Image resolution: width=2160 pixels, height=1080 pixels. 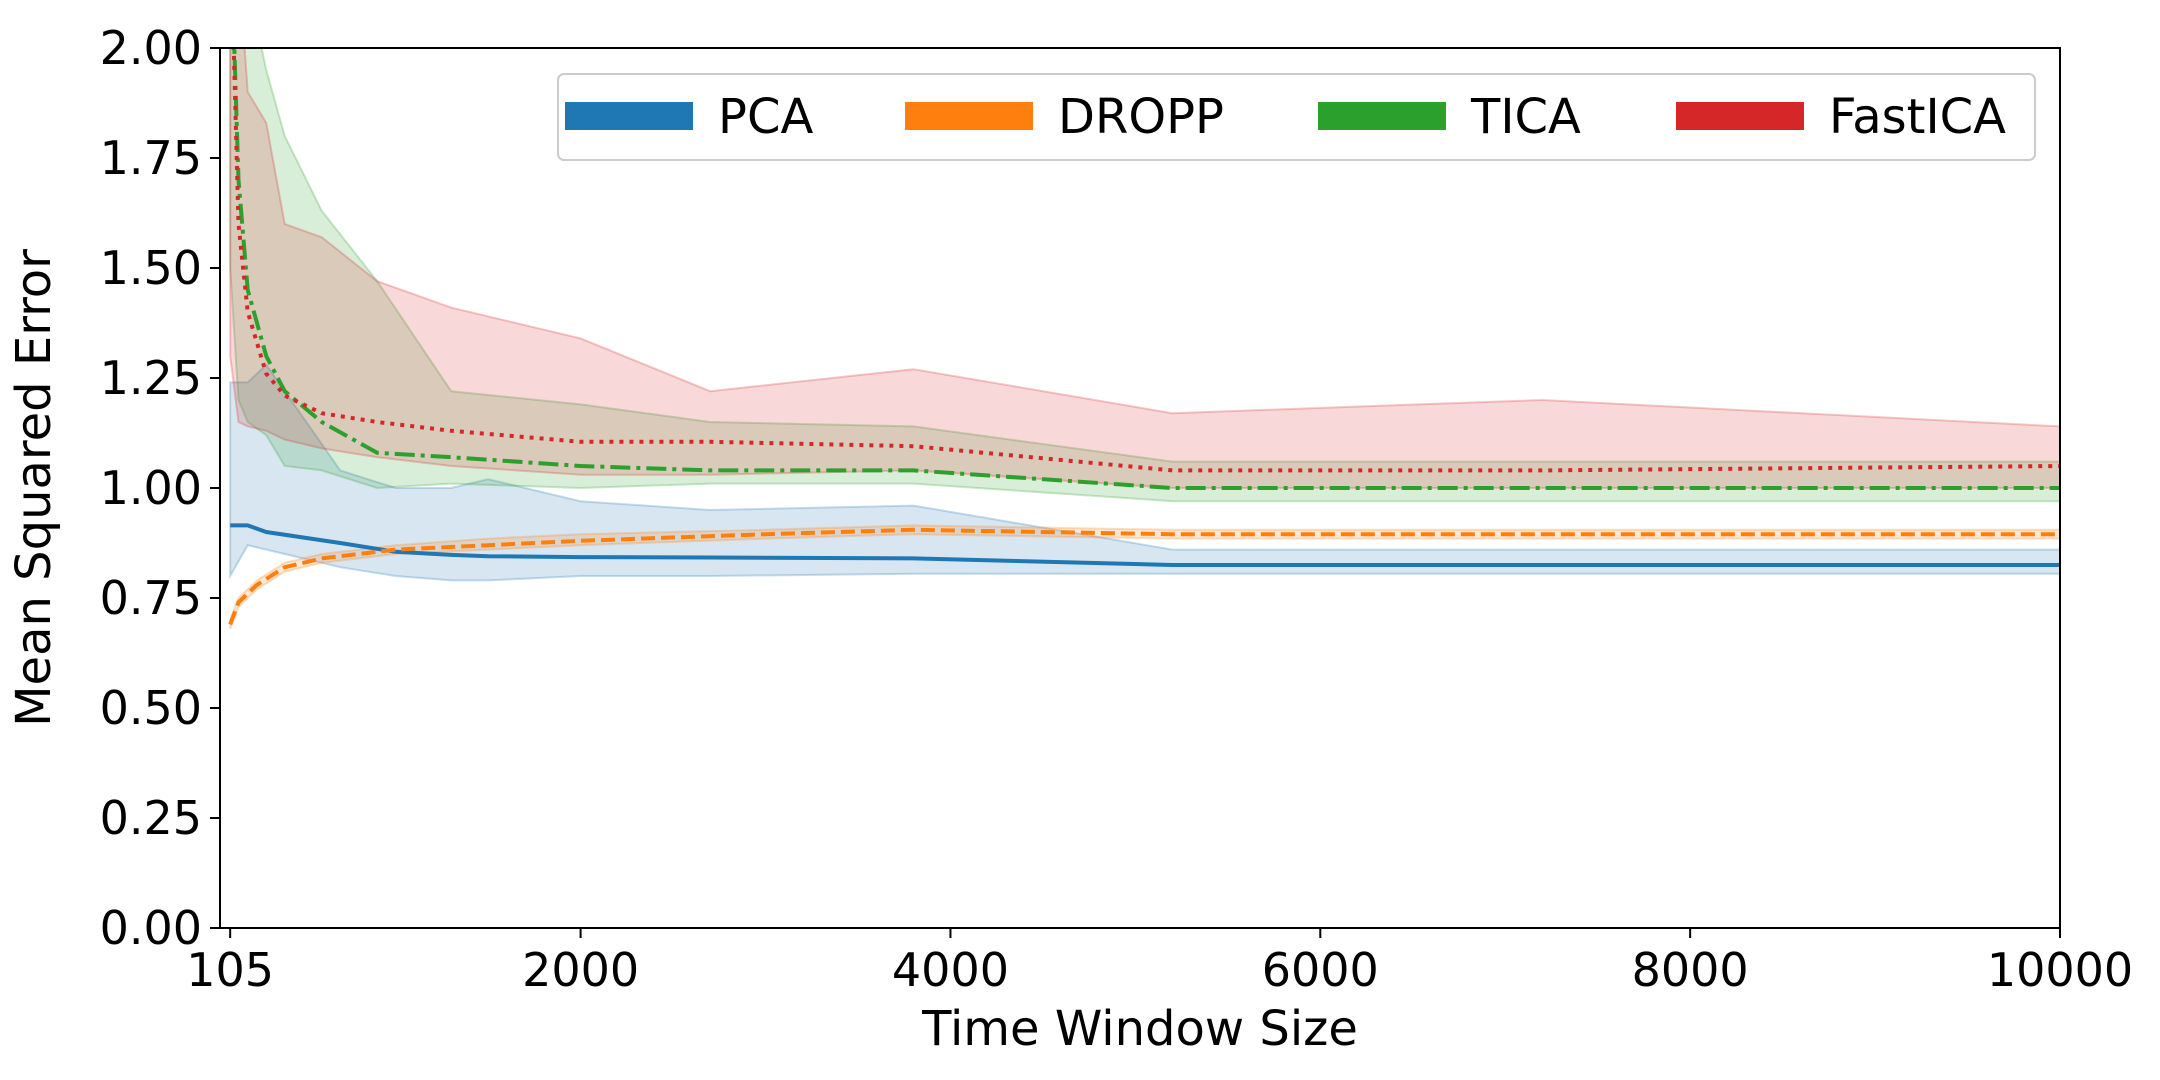 What do you see at coordinates (580, 970) in the screenshot?
I see `x-tick-label: 2000` at bounding box center [580, 970].